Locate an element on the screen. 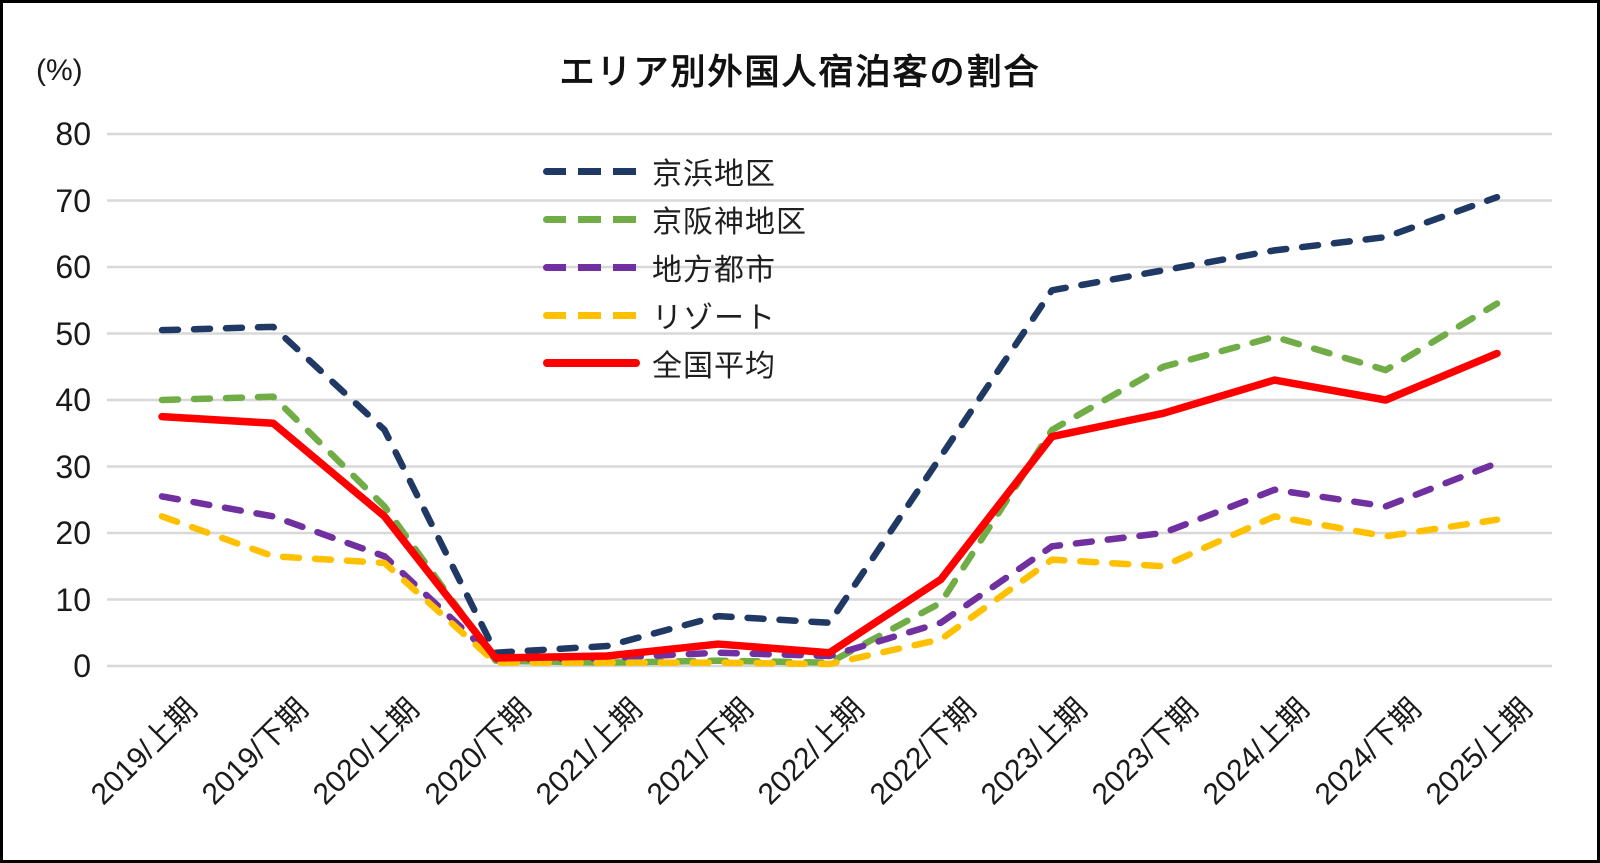 This screenshot has height=863, width=1600. y-tick-label: 80 is located at coordinates (73, 134).